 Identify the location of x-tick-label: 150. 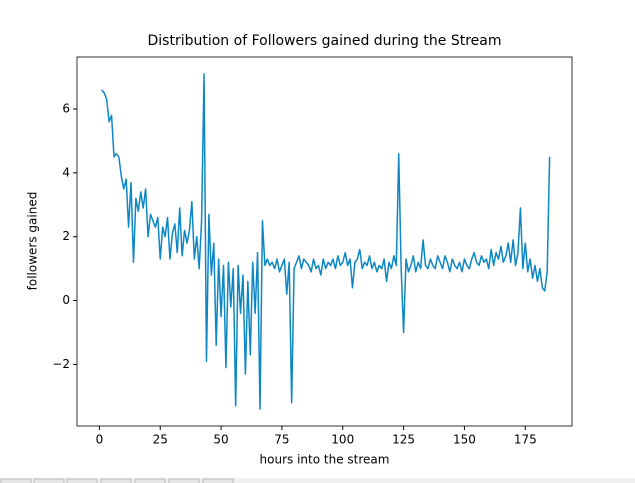
(464, 440).